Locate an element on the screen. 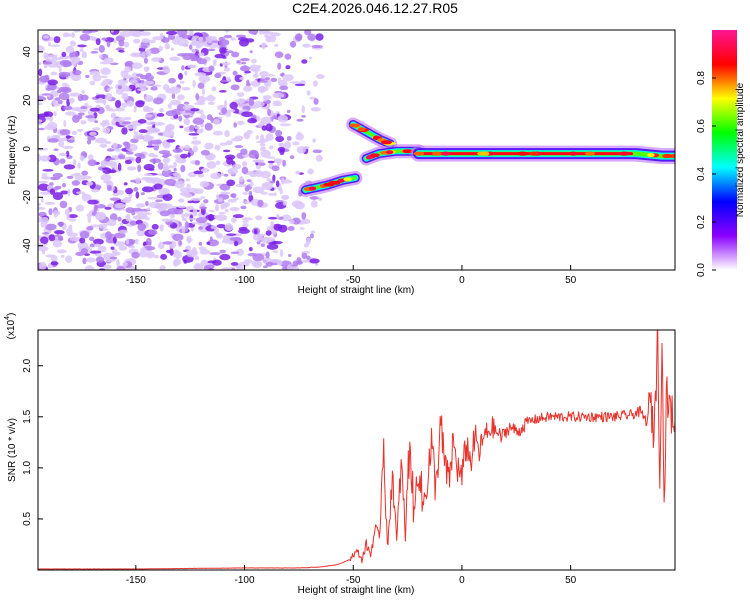 Image resolution: width=750 pixels, height=600 pixels. y-tick-label: 40 is located at coordinates (27, 52).